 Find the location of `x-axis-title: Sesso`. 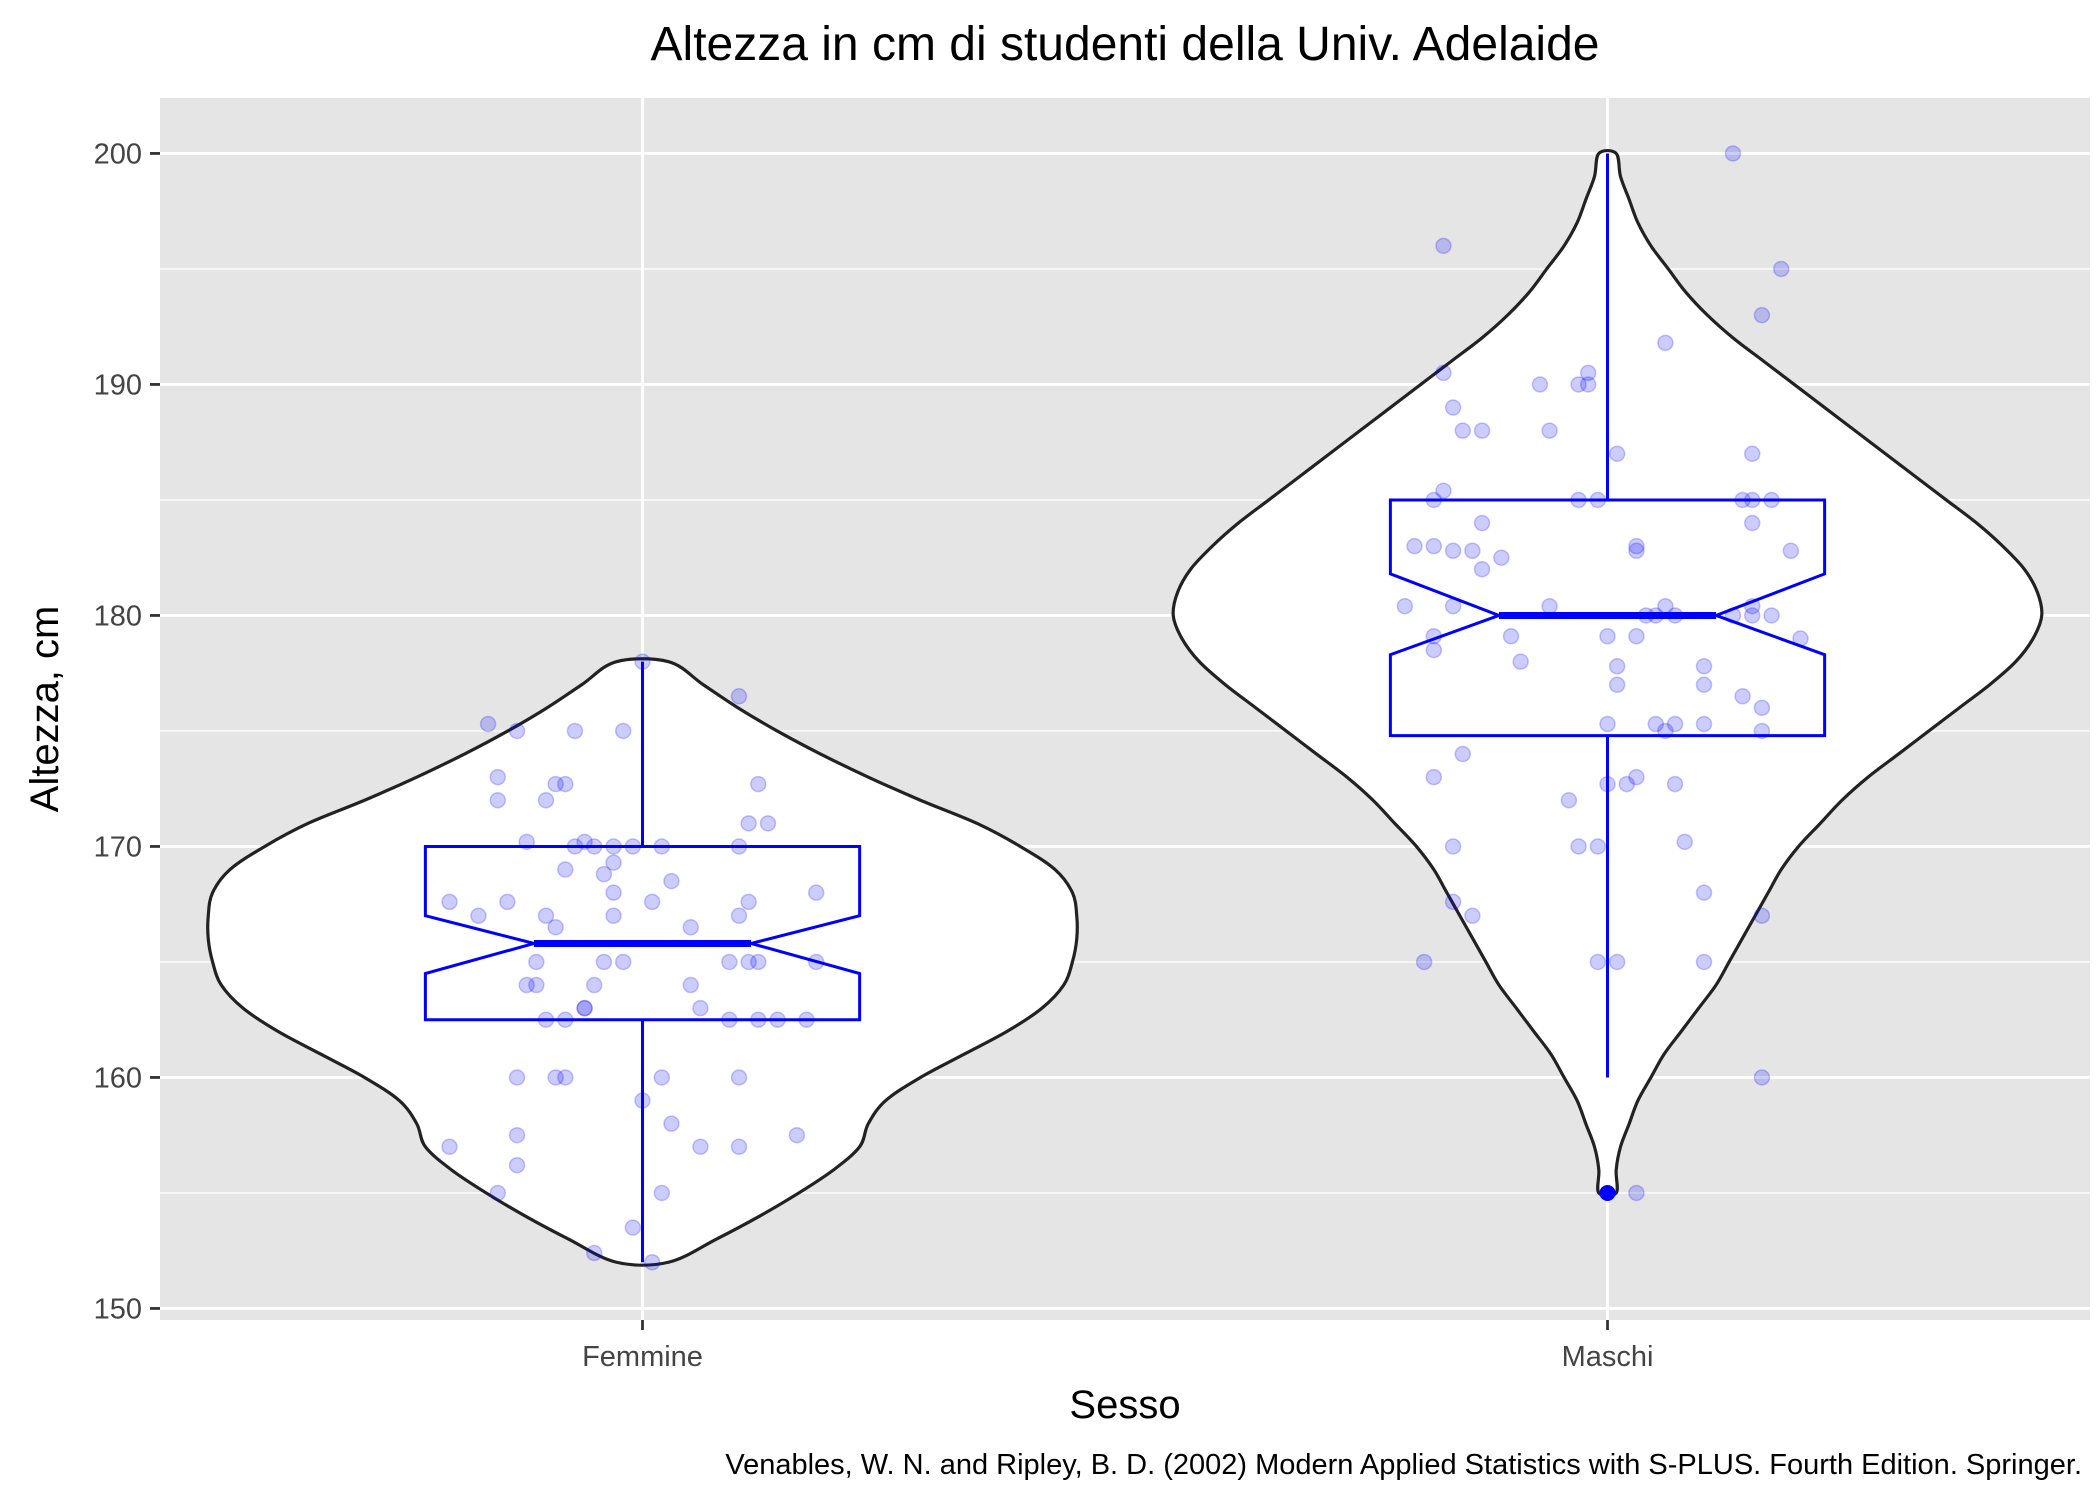

x-axis-title: Sesso is located at coordinates (1124, 1405).